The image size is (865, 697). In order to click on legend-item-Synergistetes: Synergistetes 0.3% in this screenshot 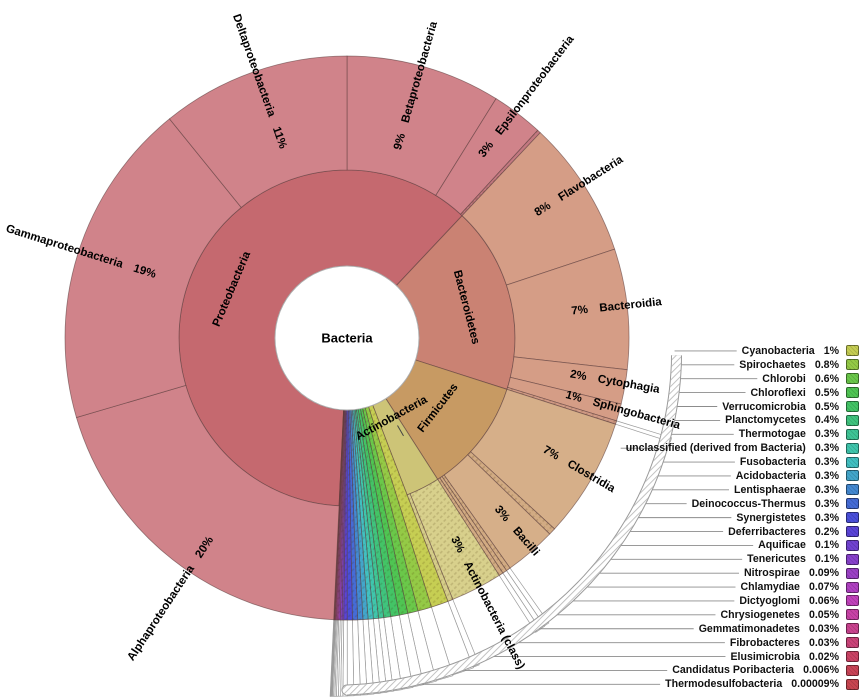, I will do `click(742, 518)`.